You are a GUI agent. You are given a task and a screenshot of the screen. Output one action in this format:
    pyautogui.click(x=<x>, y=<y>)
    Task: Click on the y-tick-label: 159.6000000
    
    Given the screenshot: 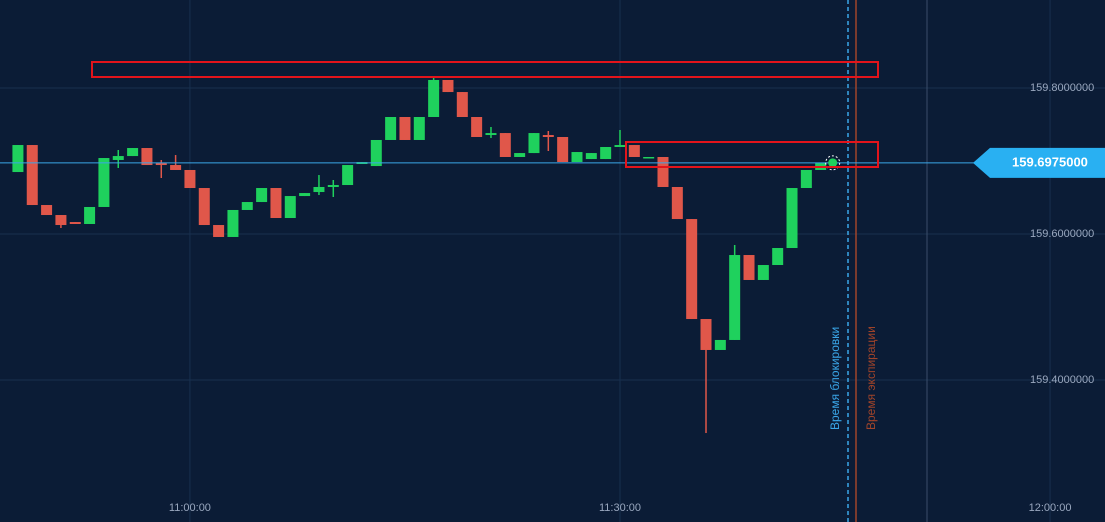 What is the action you would take?
    pyautogui.click(x=1062, y=234)
    